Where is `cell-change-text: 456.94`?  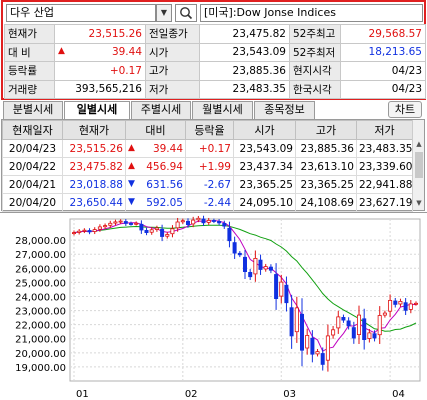 cell-change-text: 456.94 is located at coordinates (164, 166).